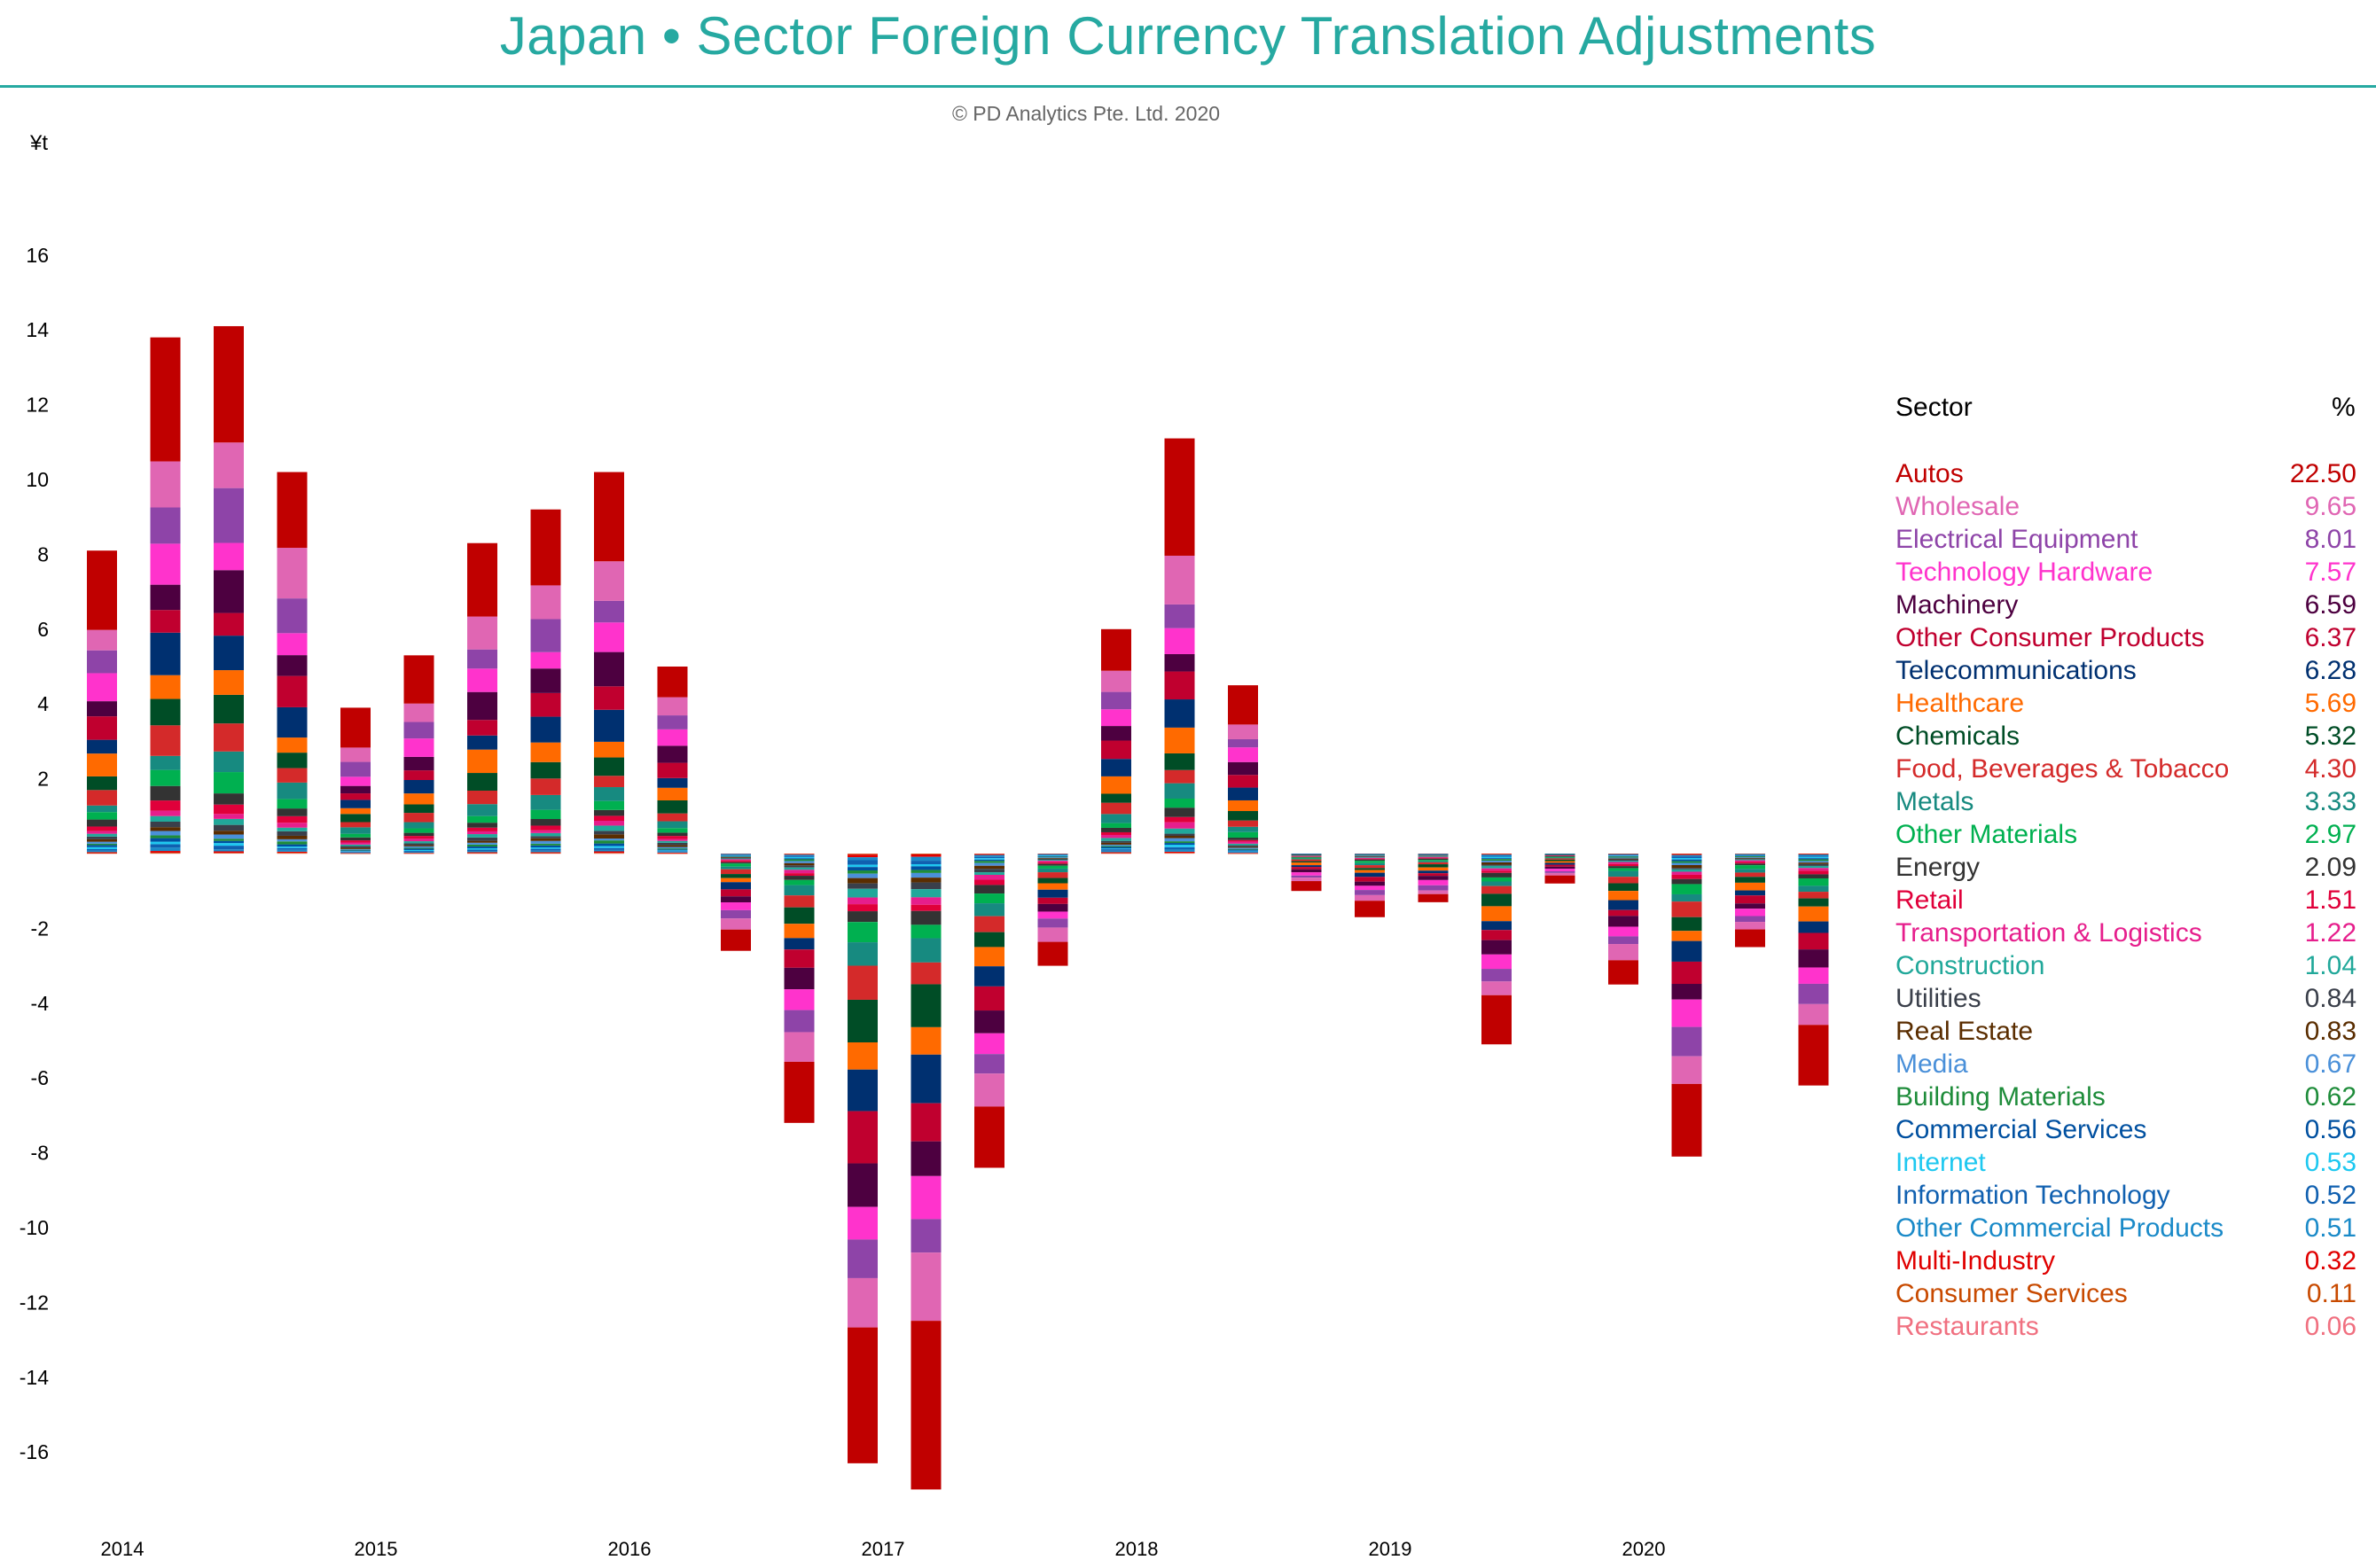  Describe the element at coordinates (43, 779) in the screenshot. I see `y-tick-label: 2` at that location.